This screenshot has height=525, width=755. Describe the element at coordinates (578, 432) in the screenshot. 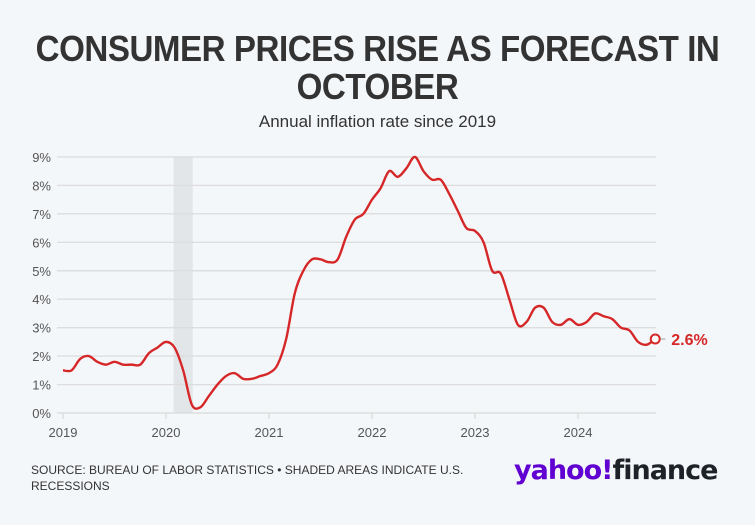

I see `x-tick-label: 2024` at that location.